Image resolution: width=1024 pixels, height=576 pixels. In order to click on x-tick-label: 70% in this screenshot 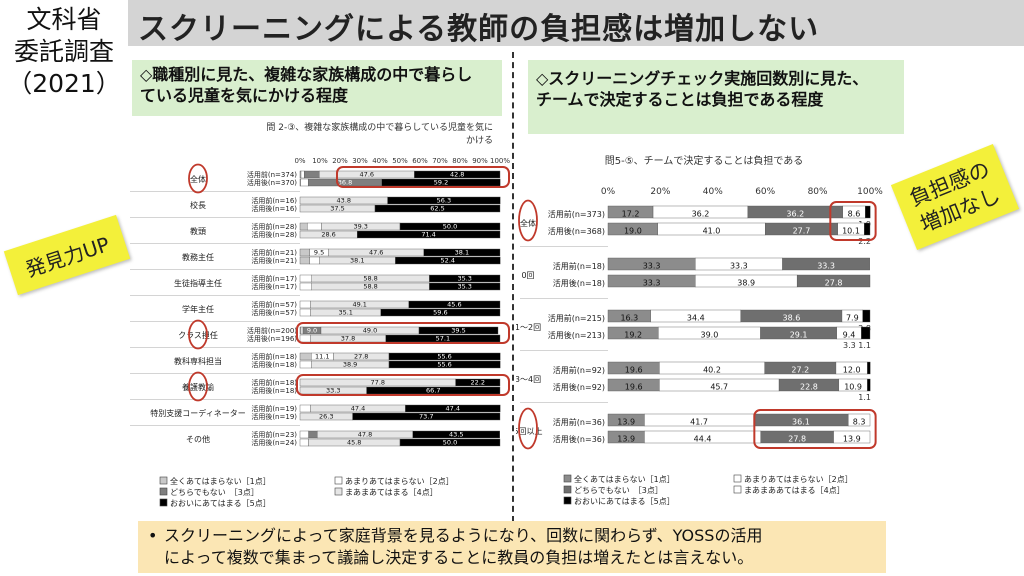, I will do `click(440, 161)`.